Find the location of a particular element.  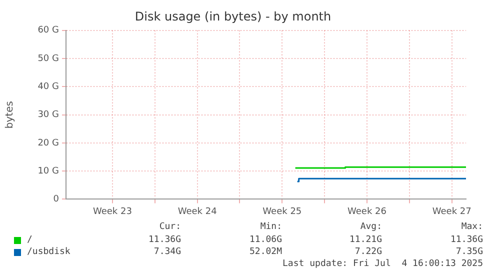

chart-title: Disk usage (in bytes) - by month is located at coordinates (233, 16).